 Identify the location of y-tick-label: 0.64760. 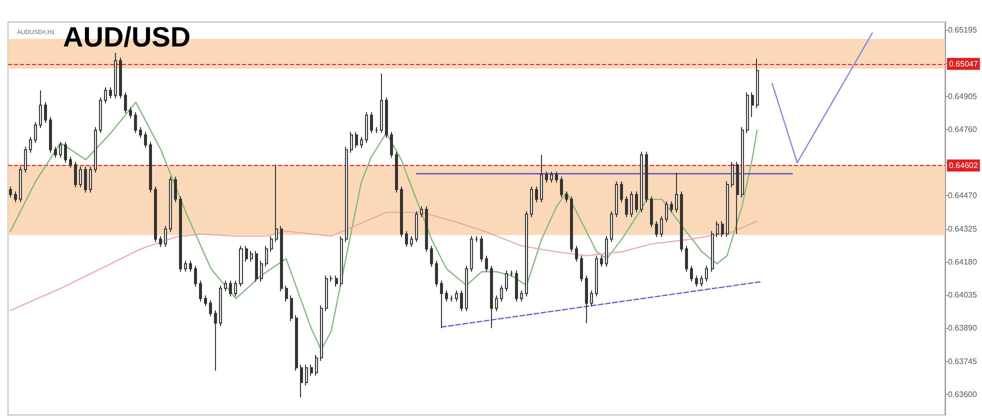
(963, 129).